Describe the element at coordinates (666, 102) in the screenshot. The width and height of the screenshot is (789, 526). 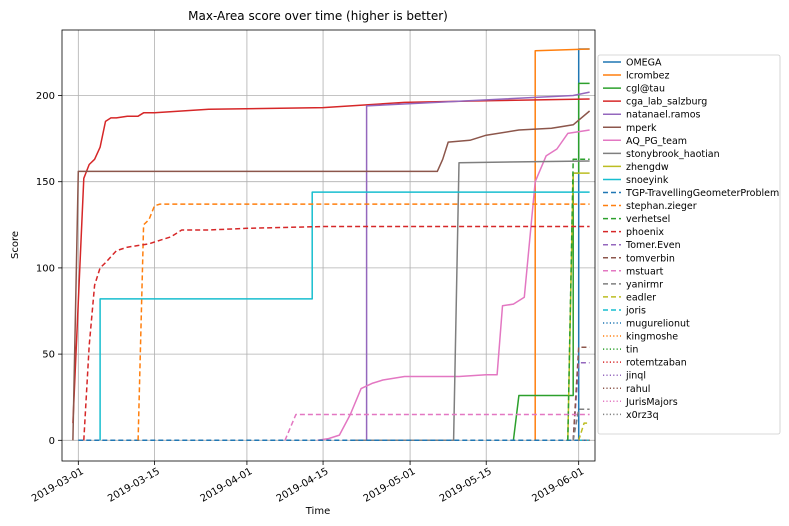
I see `legend-label: cga_lab_salzburg` at that location.